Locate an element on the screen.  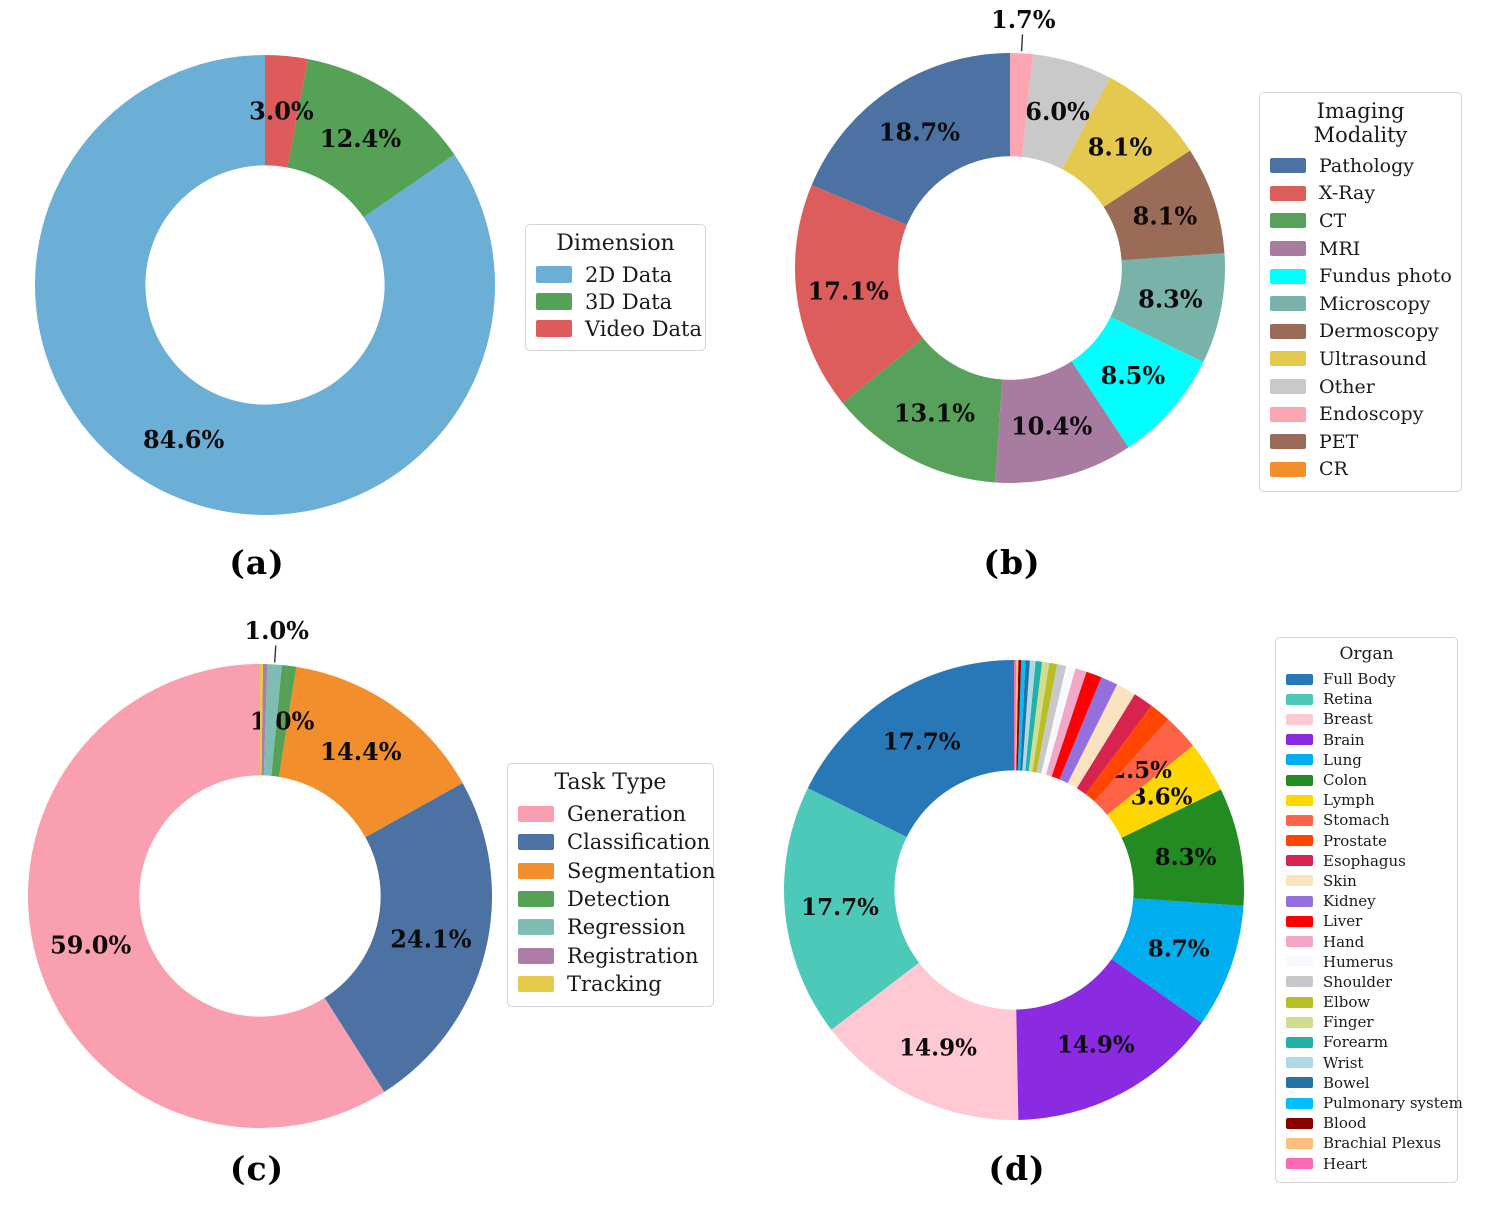
slice-d-forearm is located at coordinates (1034, 716).